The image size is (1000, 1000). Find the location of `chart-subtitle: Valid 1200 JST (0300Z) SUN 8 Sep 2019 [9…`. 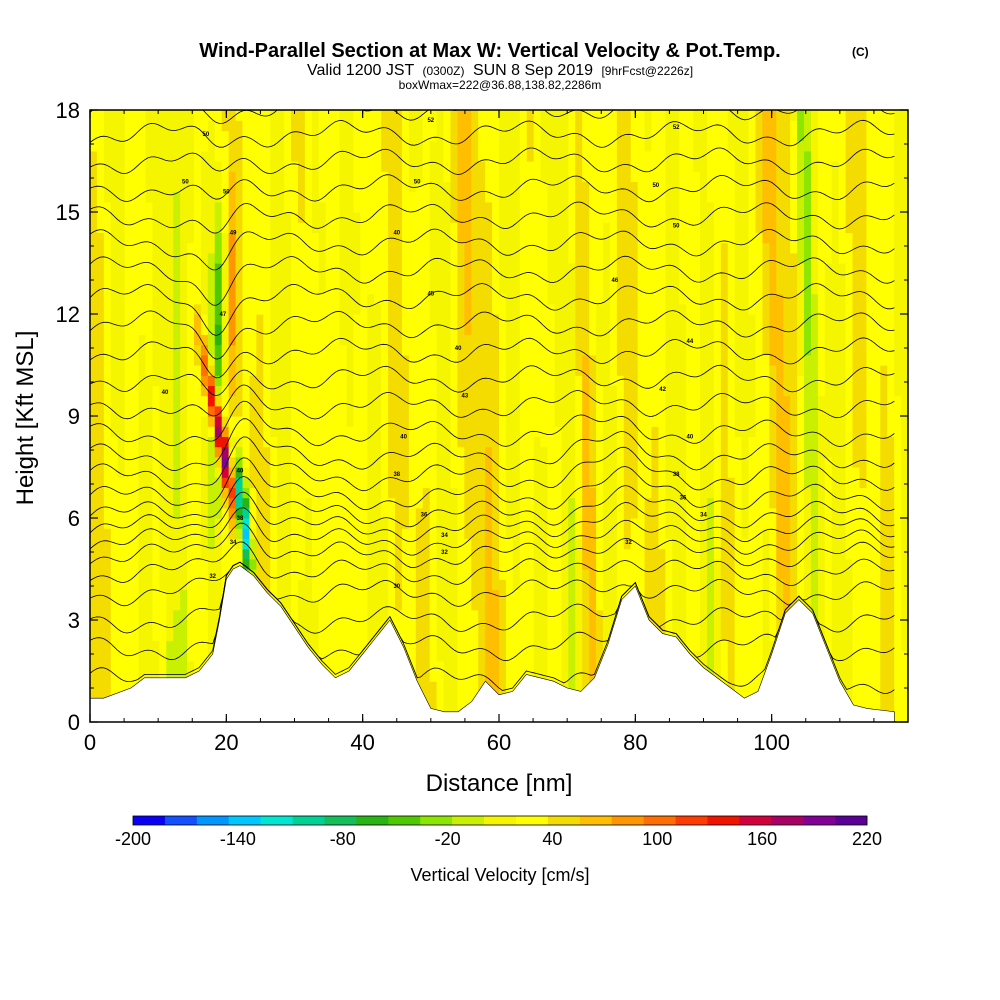

chart-subtitle: Valid 1200 JST (0300Z) SUN 8 Sep 2019 [9… is located at coordinates (500, 70).